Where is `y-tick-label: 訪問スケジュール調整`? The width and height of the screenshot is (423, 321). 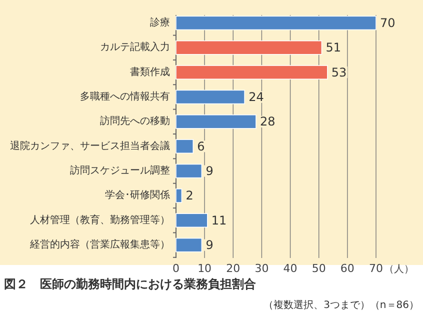 y-tick-label: 訪問スケジュール調整 is located at coordinates (120, 170).